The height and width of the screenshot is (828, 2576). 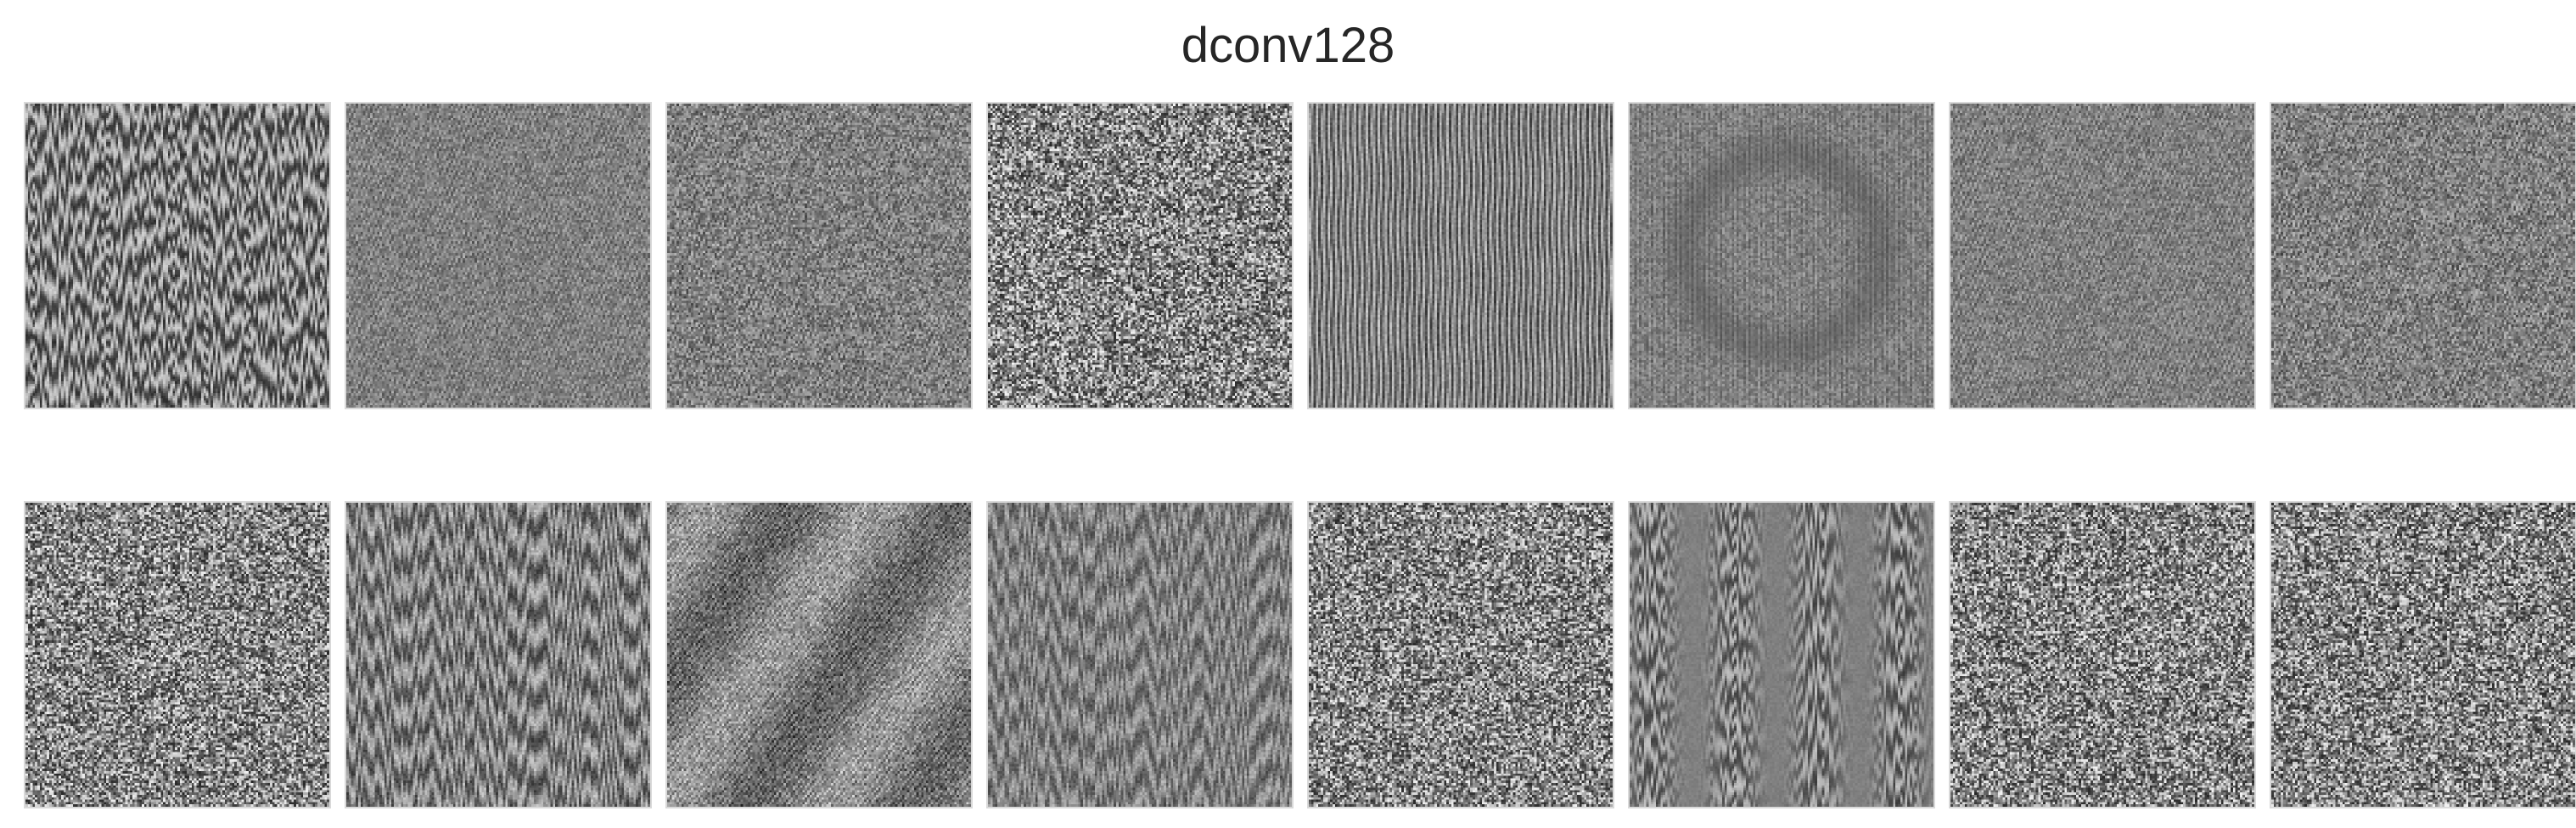 What do you see at coordinates (1288, 45) in the screenshot?
I see `figure-title: dconv128` at bounding box center [1288, 45].